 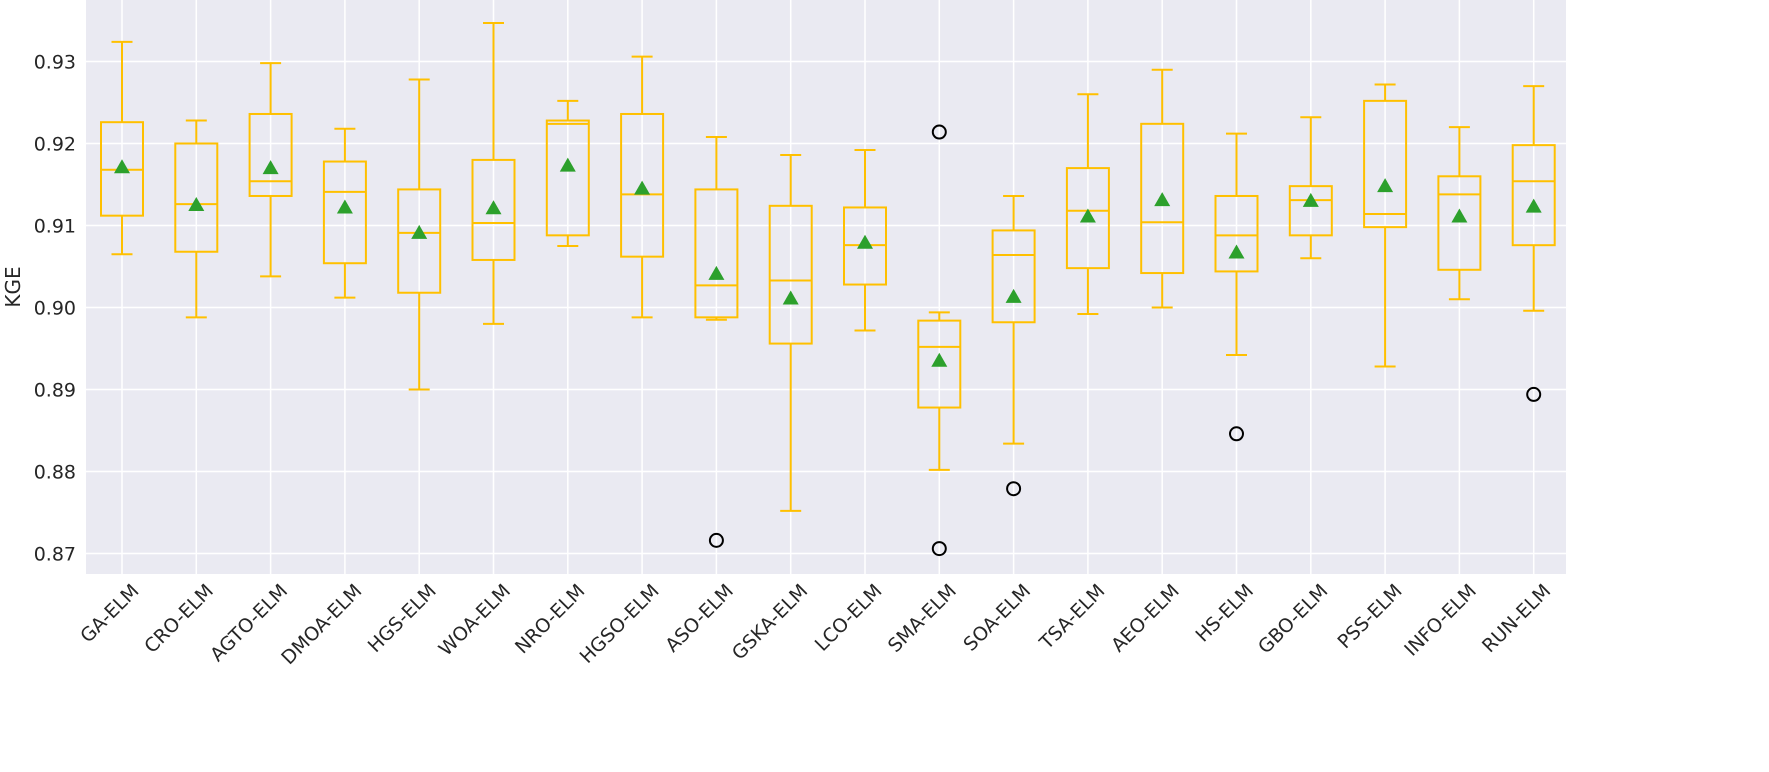 I want to click on box-woa-elm, so click(x=493, y=173).